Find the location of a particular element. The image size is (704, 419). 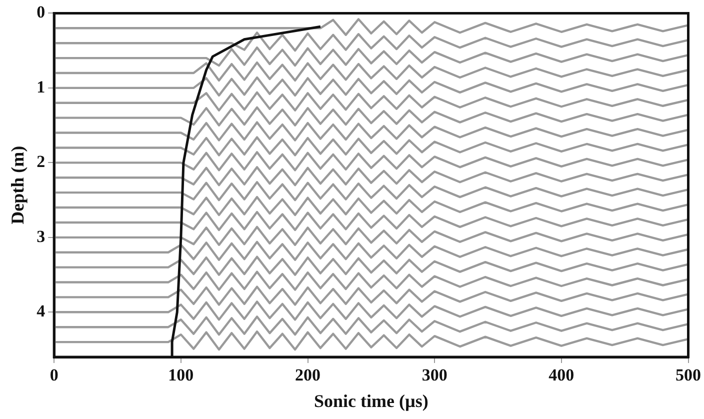

x-tick-label: 100 is located at coordinates (181, 375).